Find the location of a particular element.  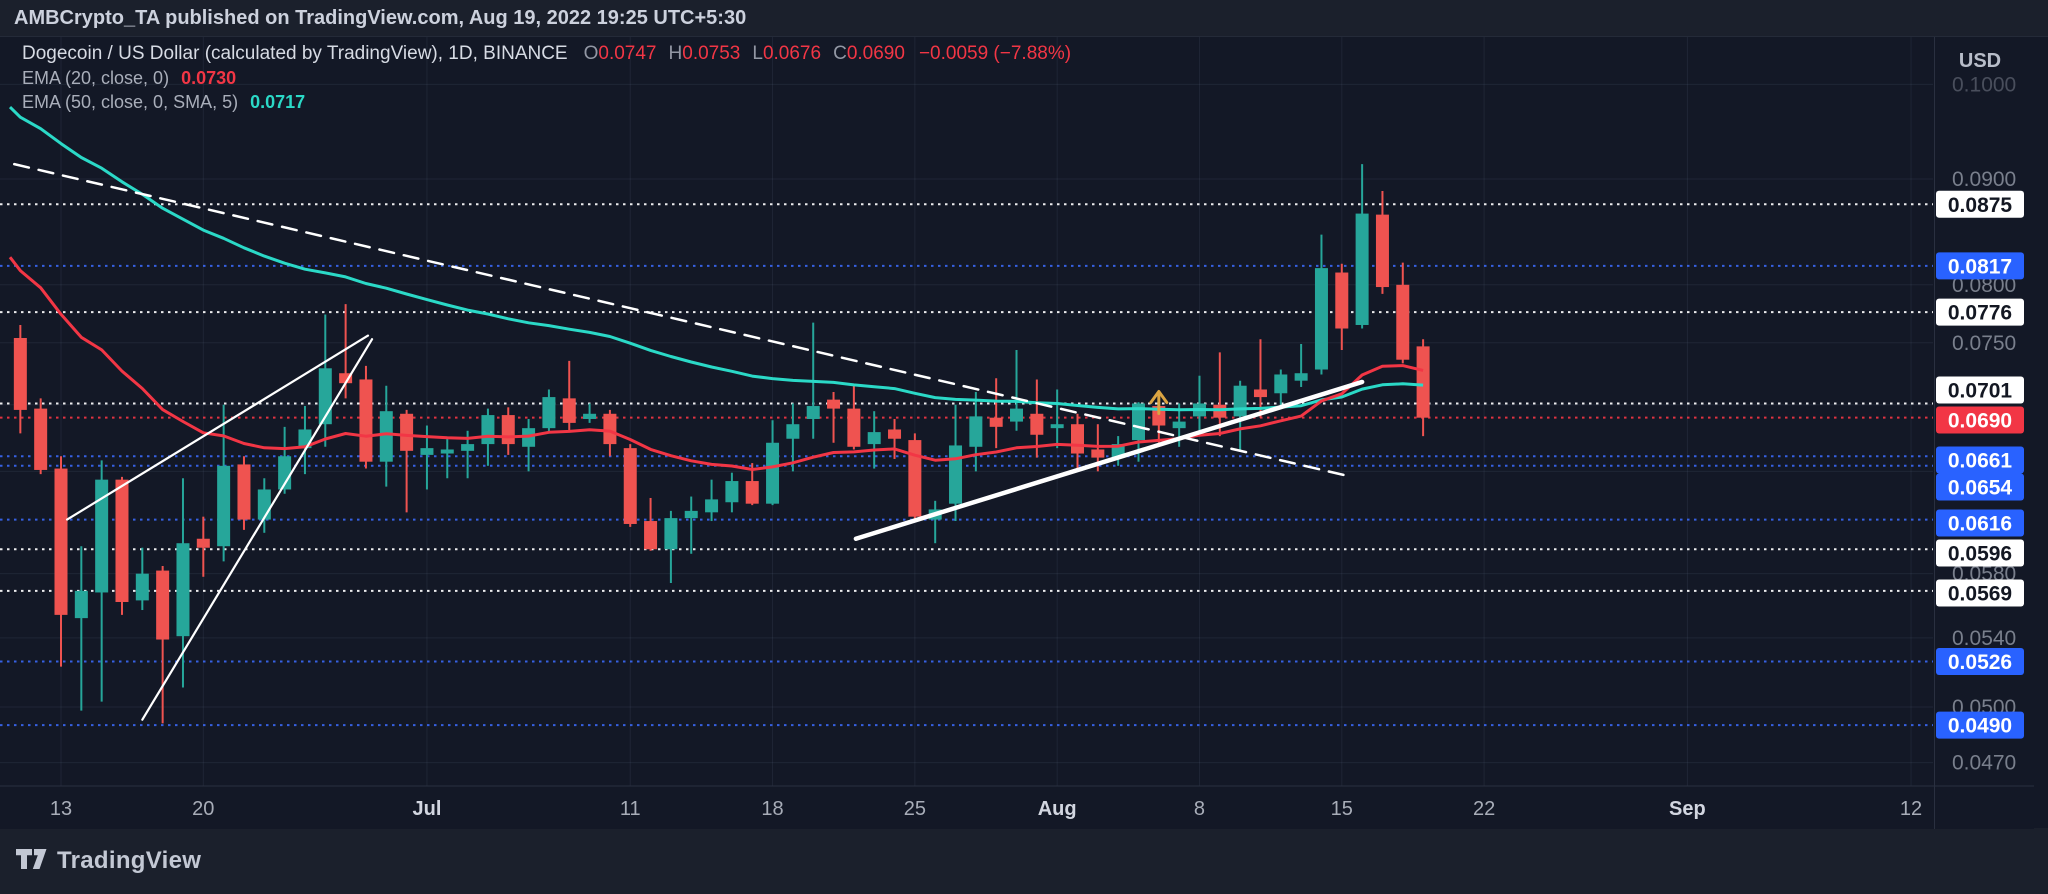

svg-text: 0.0596 is located at coordinates (1980, 554).